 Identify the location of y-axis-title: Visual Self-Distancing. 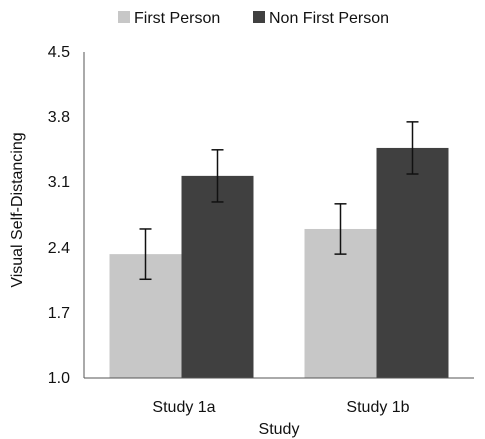
(17, 209).